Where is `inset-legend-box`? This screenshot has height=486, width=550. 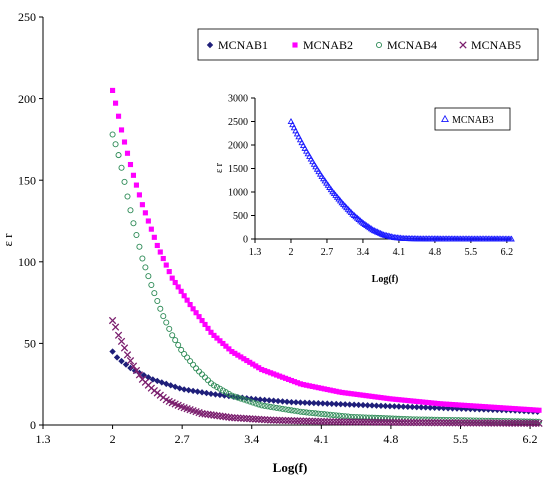
inset-legend-box is located at coordinates (472, 119).